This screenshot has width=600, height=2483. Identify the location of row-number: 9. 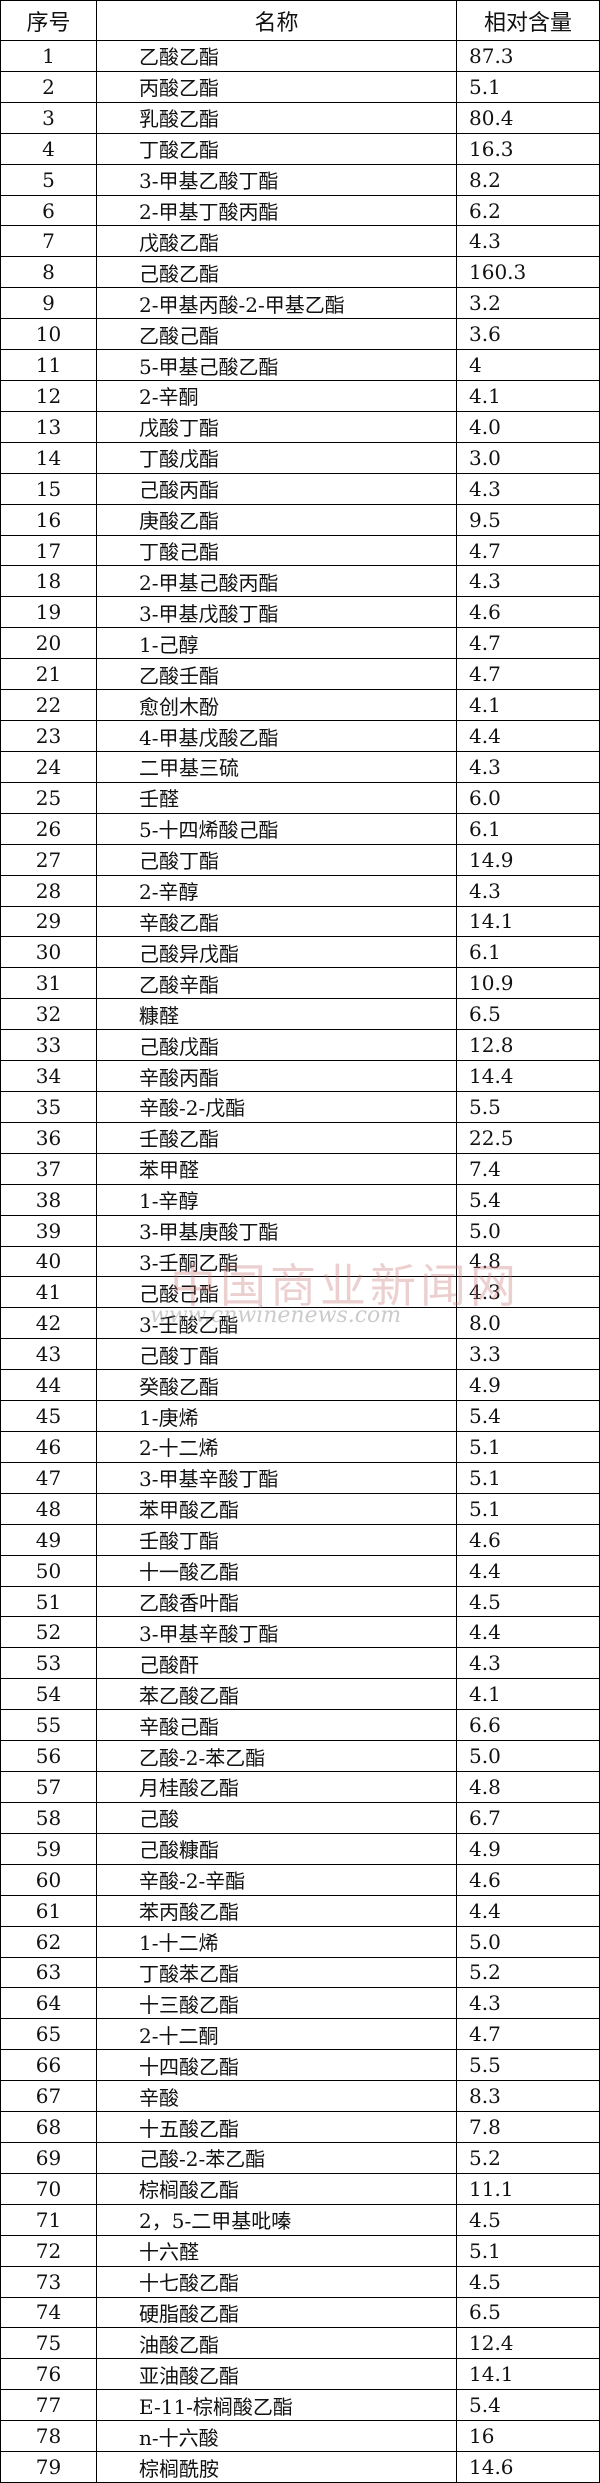
(49, 304).